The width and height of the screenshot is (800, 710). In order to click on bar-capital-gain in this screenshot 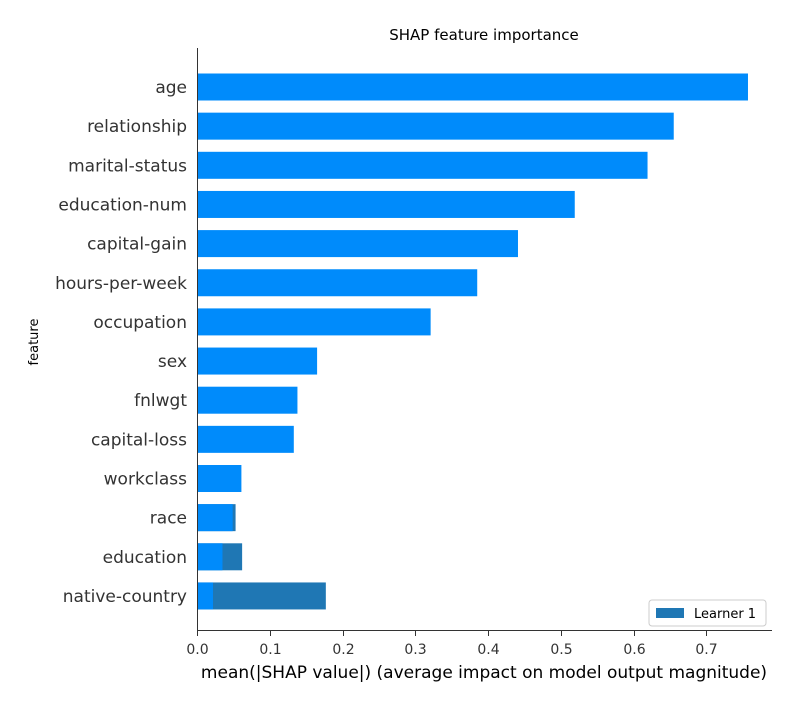, I will do `click(357, 244)`.